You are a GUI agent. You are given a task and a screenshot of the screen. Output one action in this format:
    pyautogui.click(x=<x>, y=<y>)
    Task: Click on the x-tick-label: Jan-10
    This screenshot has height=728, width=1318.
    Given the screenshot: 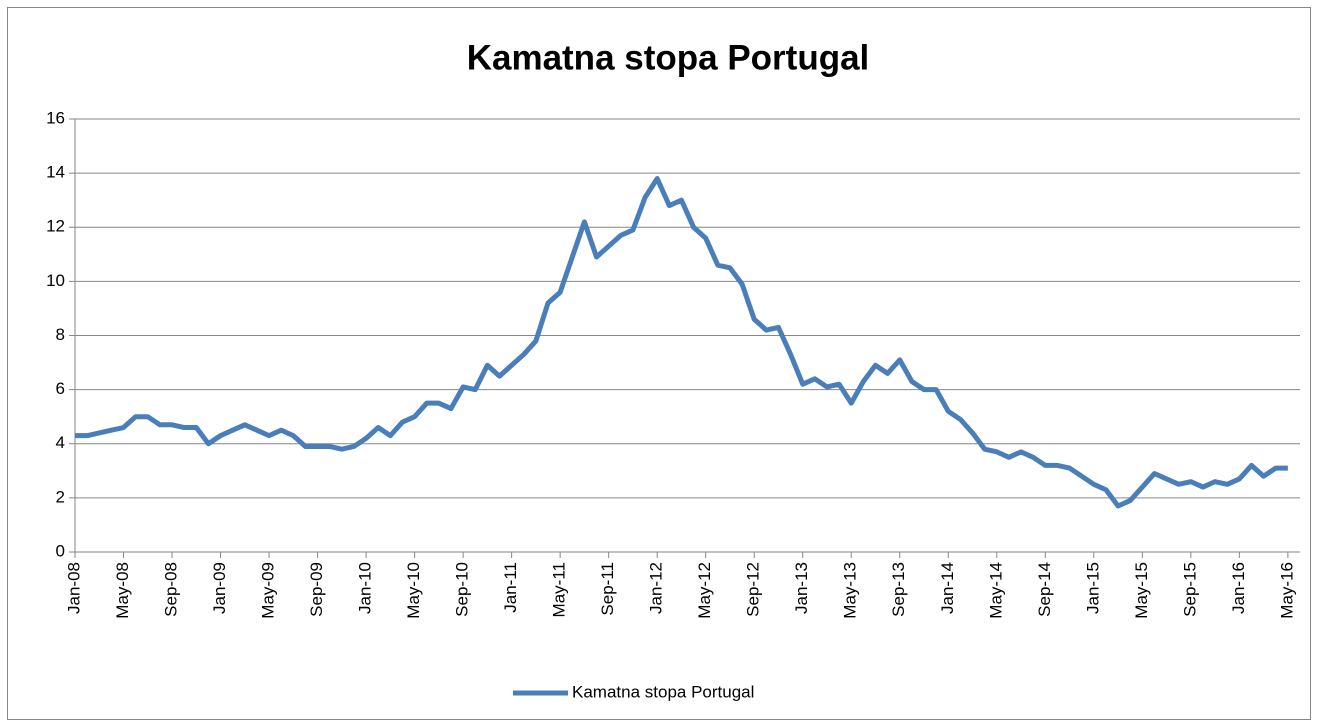 What is the action you would take?
    pyautogui.click(x=365, y=588)
    